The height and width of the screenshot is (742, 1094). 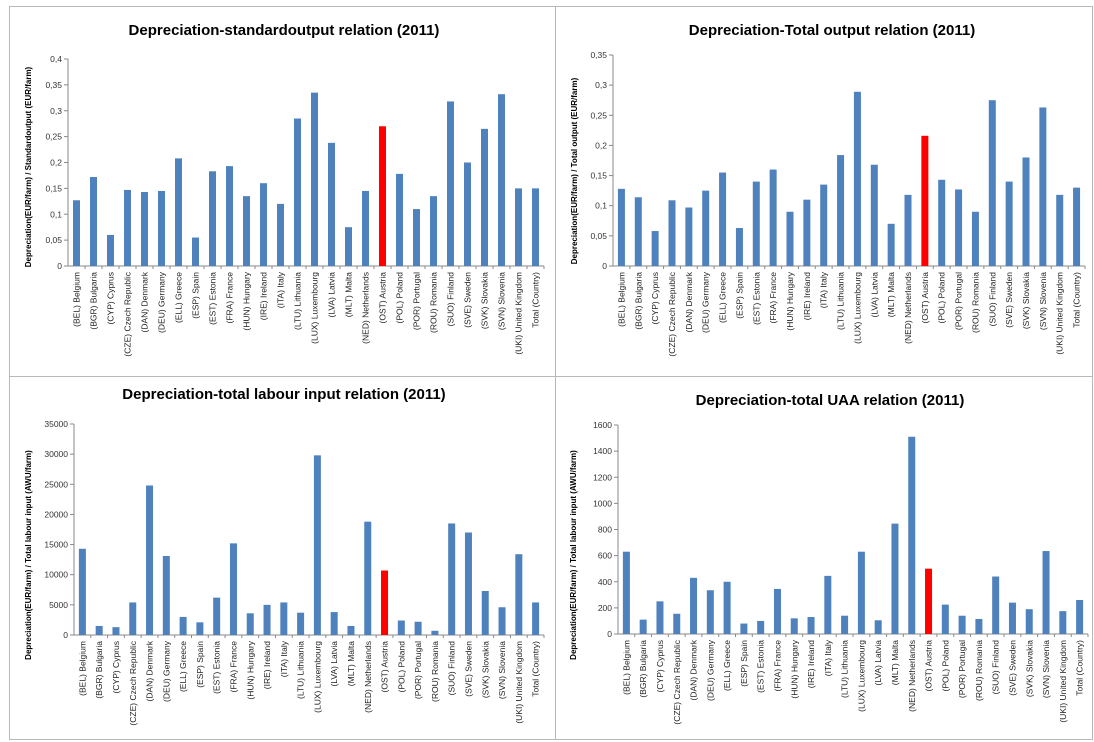 I want to click on x-tick-label: (ROU) Romania, so click(x=979, y=670).